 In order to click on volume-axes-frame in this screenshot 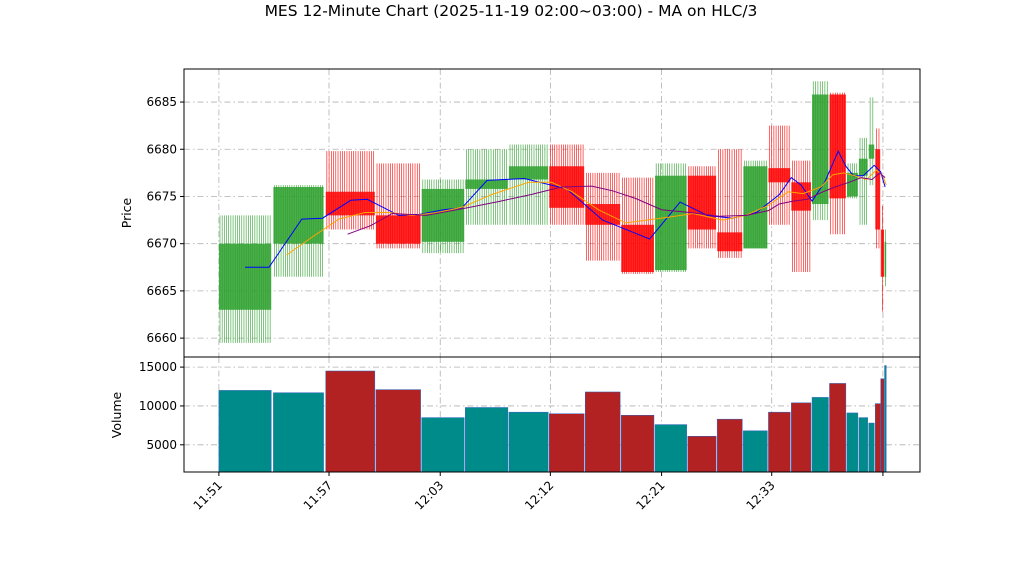, I will do `click(552, 414)`.